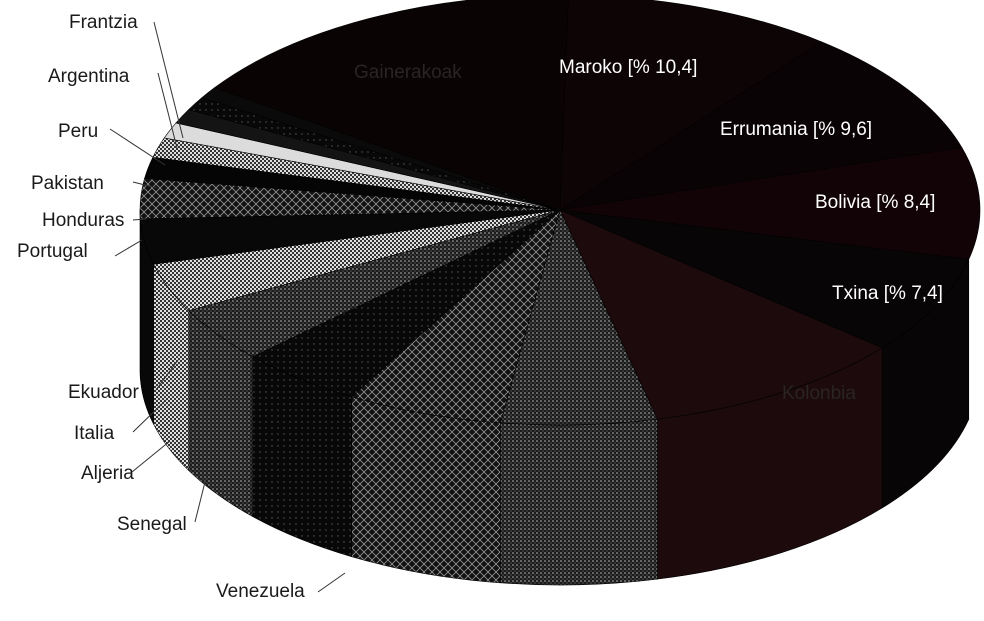  Describe the element at coordinates (78, 131) in the screenshot. I see `outside-label-peru: Peru` at that location.